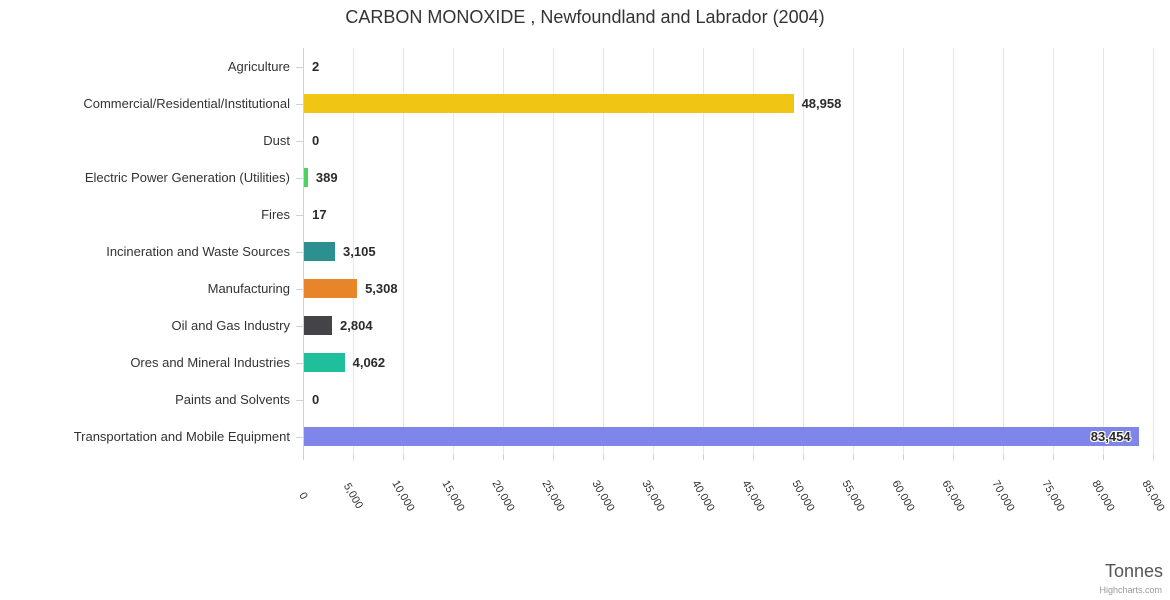 The height and width of the screenshot is (600, 1170). What do you see at coordinates (320, 251) in the screenshot?
I see `bar-incineration-and-waste-sources` at bounding box center [320, 251].